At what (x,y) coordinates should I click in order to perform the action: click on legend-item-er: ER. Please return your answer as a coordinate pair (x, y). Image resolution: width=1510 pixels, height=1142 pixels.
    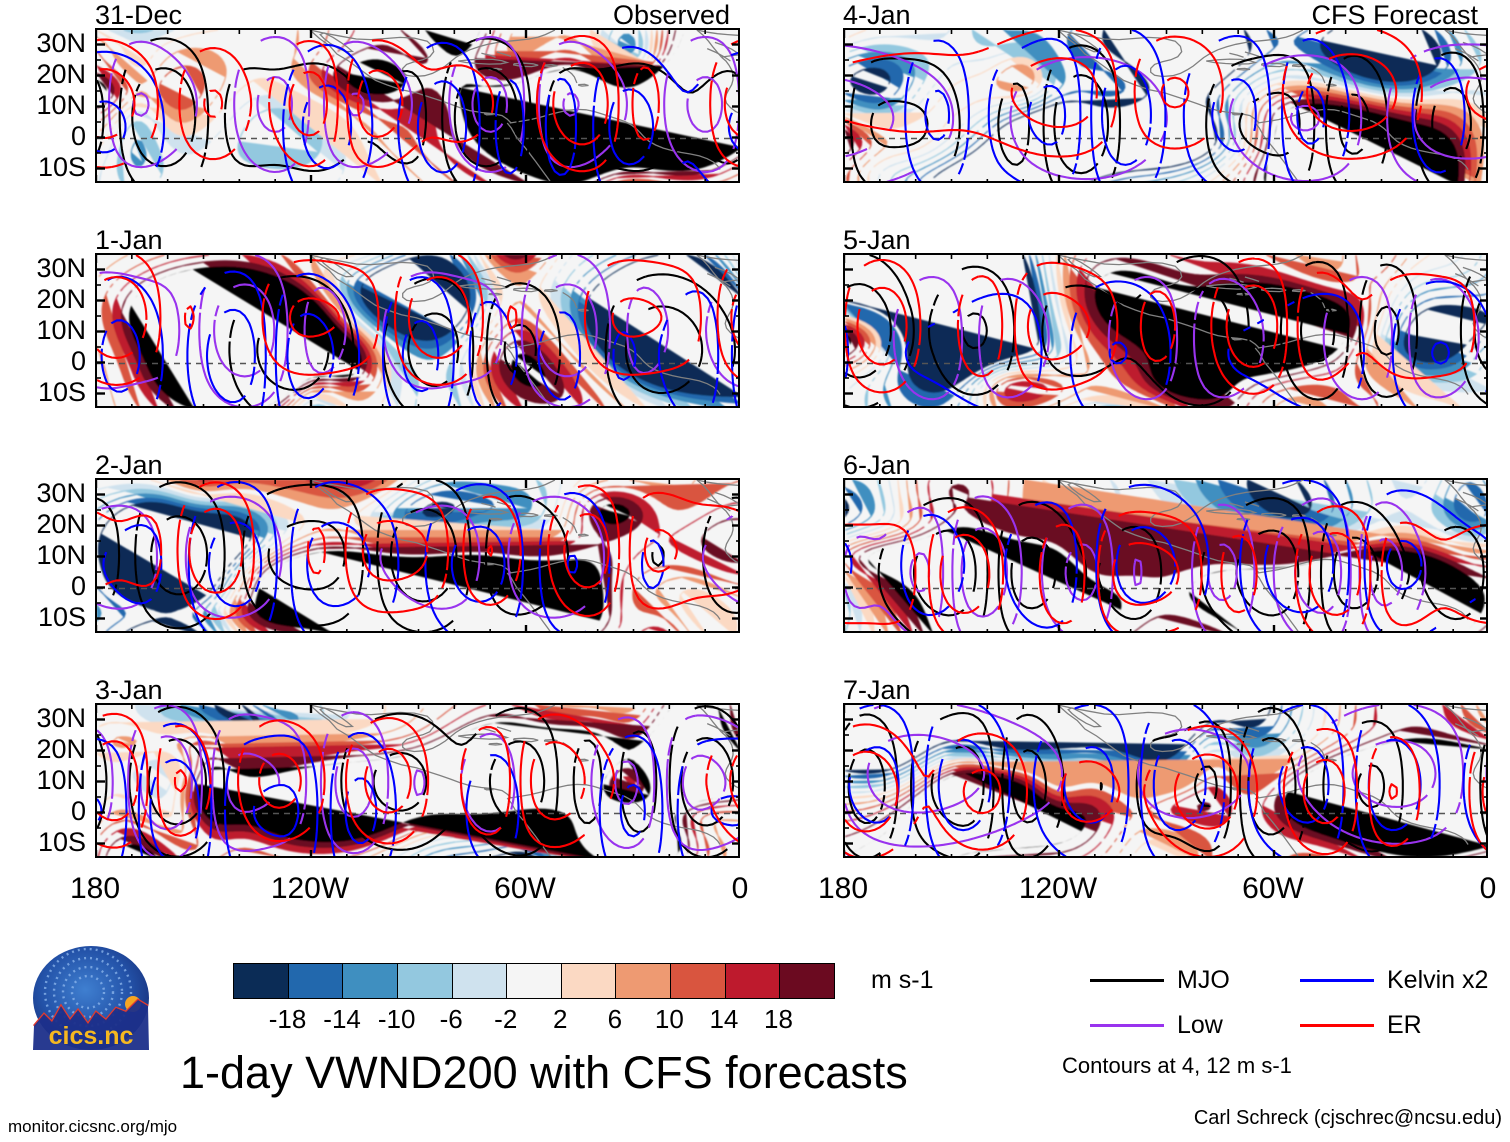
    Looking at the image, I should click on (1361, 1025).